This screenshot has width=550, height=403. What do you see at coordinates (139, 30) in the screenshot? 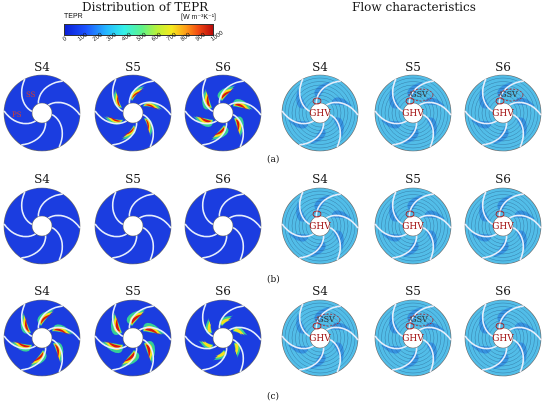
I see `colorbar-gradient` at bounding box center [139, 30].